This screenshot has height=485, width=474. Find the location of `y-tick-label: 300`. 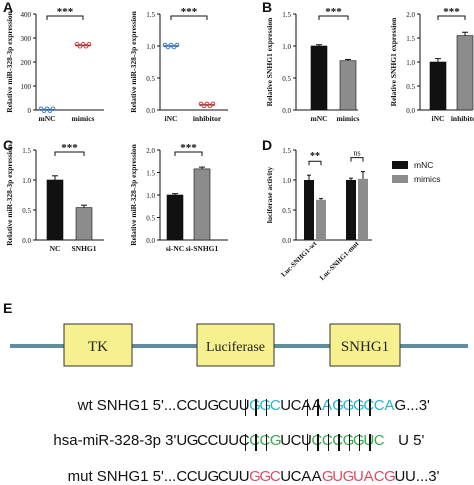

y-tick-label: 300 is located at coordinates (26, 39).